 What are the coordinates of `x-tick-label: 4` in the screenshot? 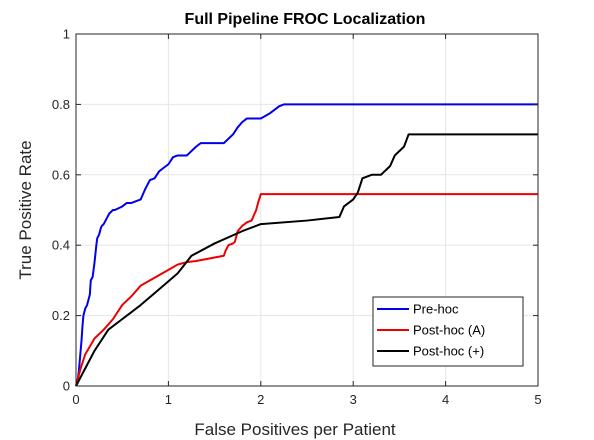 It's located at (445, 399).